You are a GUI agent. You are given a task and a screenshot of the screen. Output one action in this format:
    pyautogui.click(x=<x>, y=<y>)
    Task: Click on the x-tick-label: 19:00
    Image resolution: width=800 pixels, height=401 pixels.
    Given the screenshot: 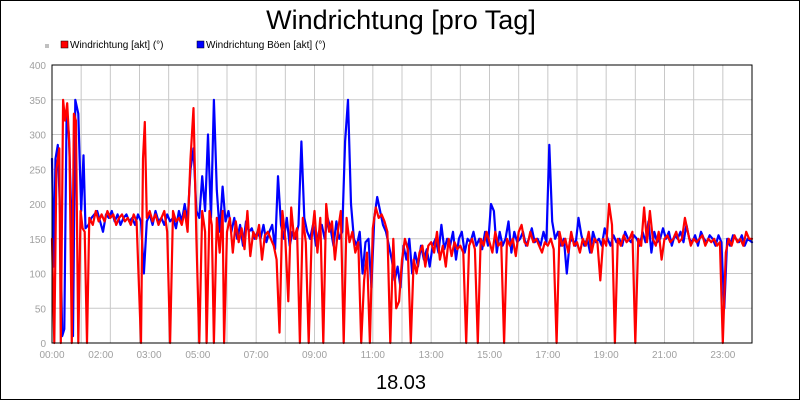 What is the action you would take?
    pyautogui.click(x=606, y=355)
    